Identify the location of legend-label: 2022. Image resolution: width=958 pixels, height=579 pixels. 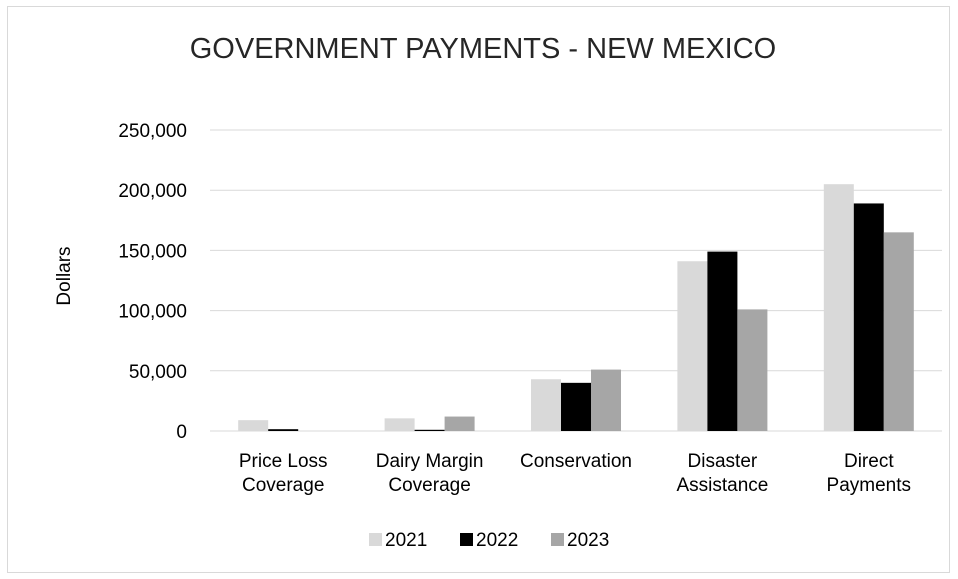
(497, 540).